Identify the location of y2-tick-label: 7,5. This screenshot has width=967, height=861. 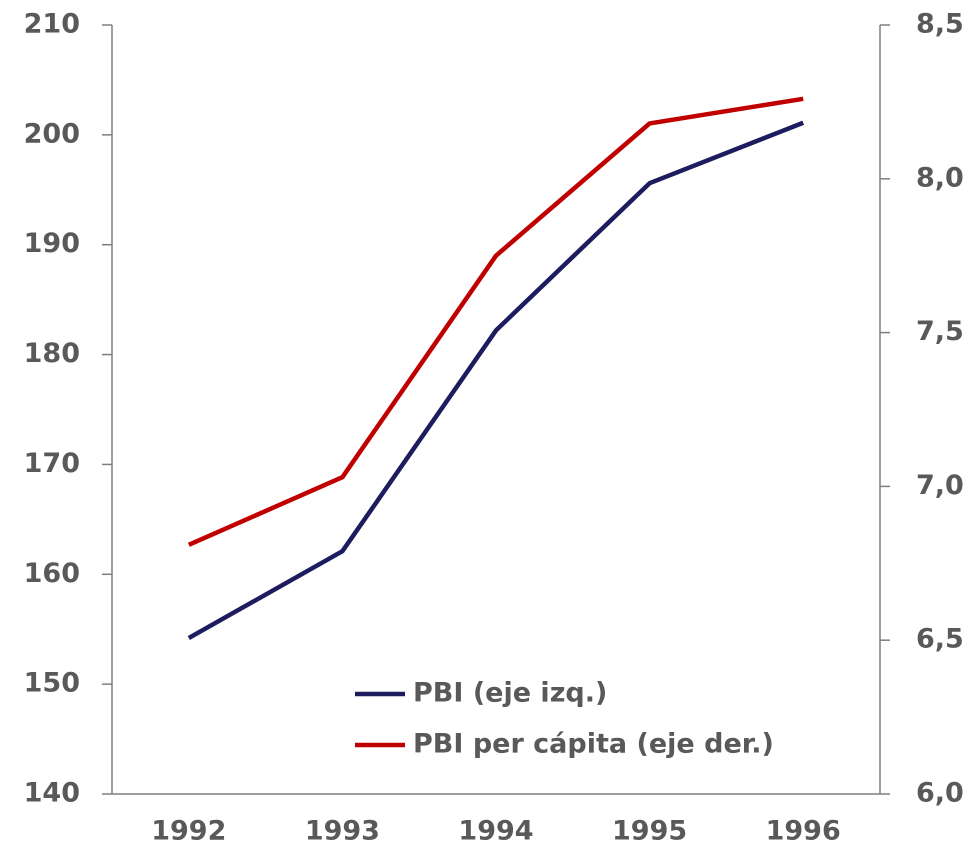
(940, 331).